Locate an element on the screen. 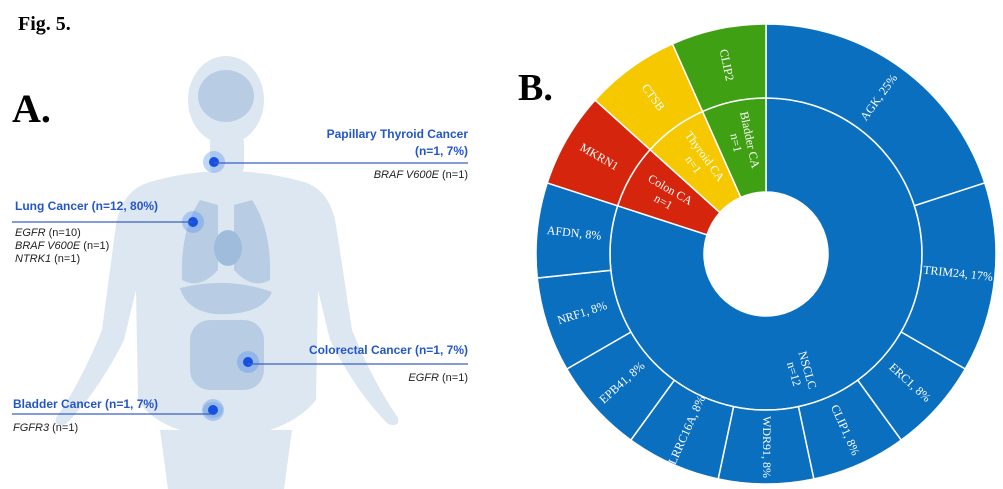  segment-label-line: AFDN, 8% is located at coordinates (574, 233).